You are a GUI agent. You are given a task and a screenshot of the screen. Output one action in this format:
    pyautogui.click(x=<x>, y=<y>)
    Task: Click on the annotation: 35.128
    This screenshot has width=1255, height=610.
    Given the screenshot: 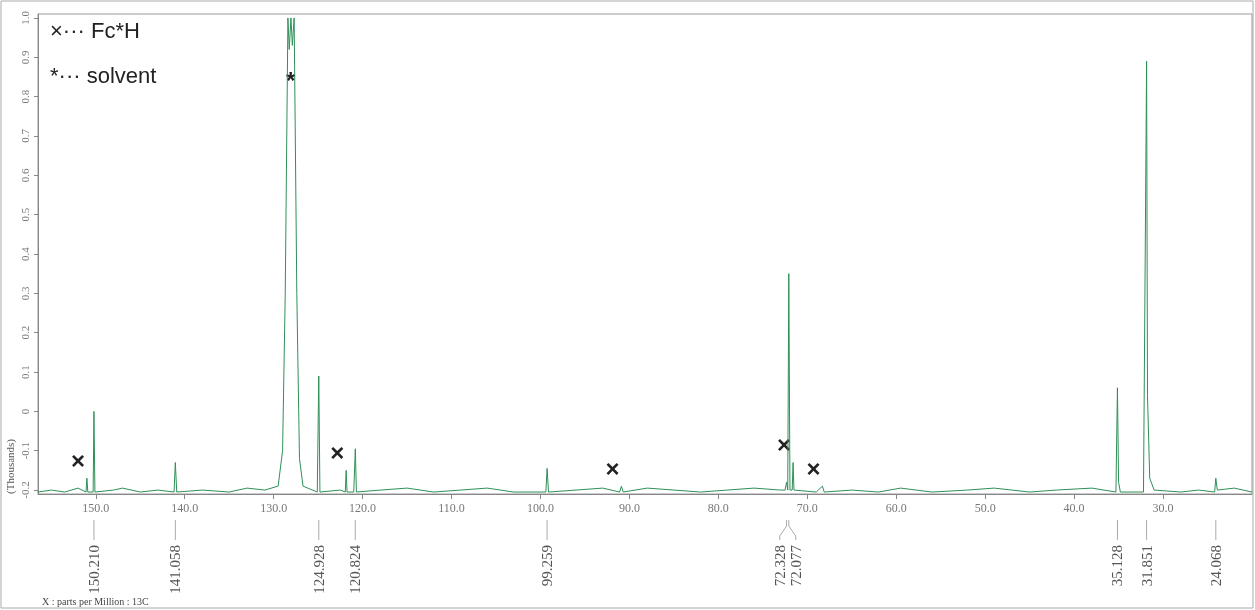 What is the action you would take?
    pyautogui.click(x=1117, y=566)
    